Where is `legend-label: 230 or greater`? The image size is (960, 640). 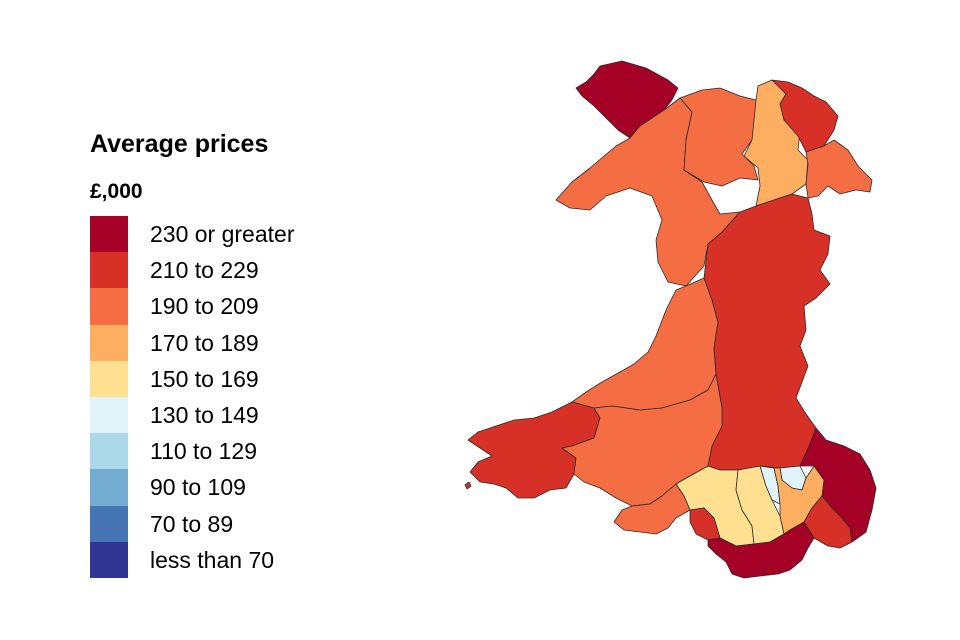 legend-label: 230 or greater is located at coordinates (222, 234).